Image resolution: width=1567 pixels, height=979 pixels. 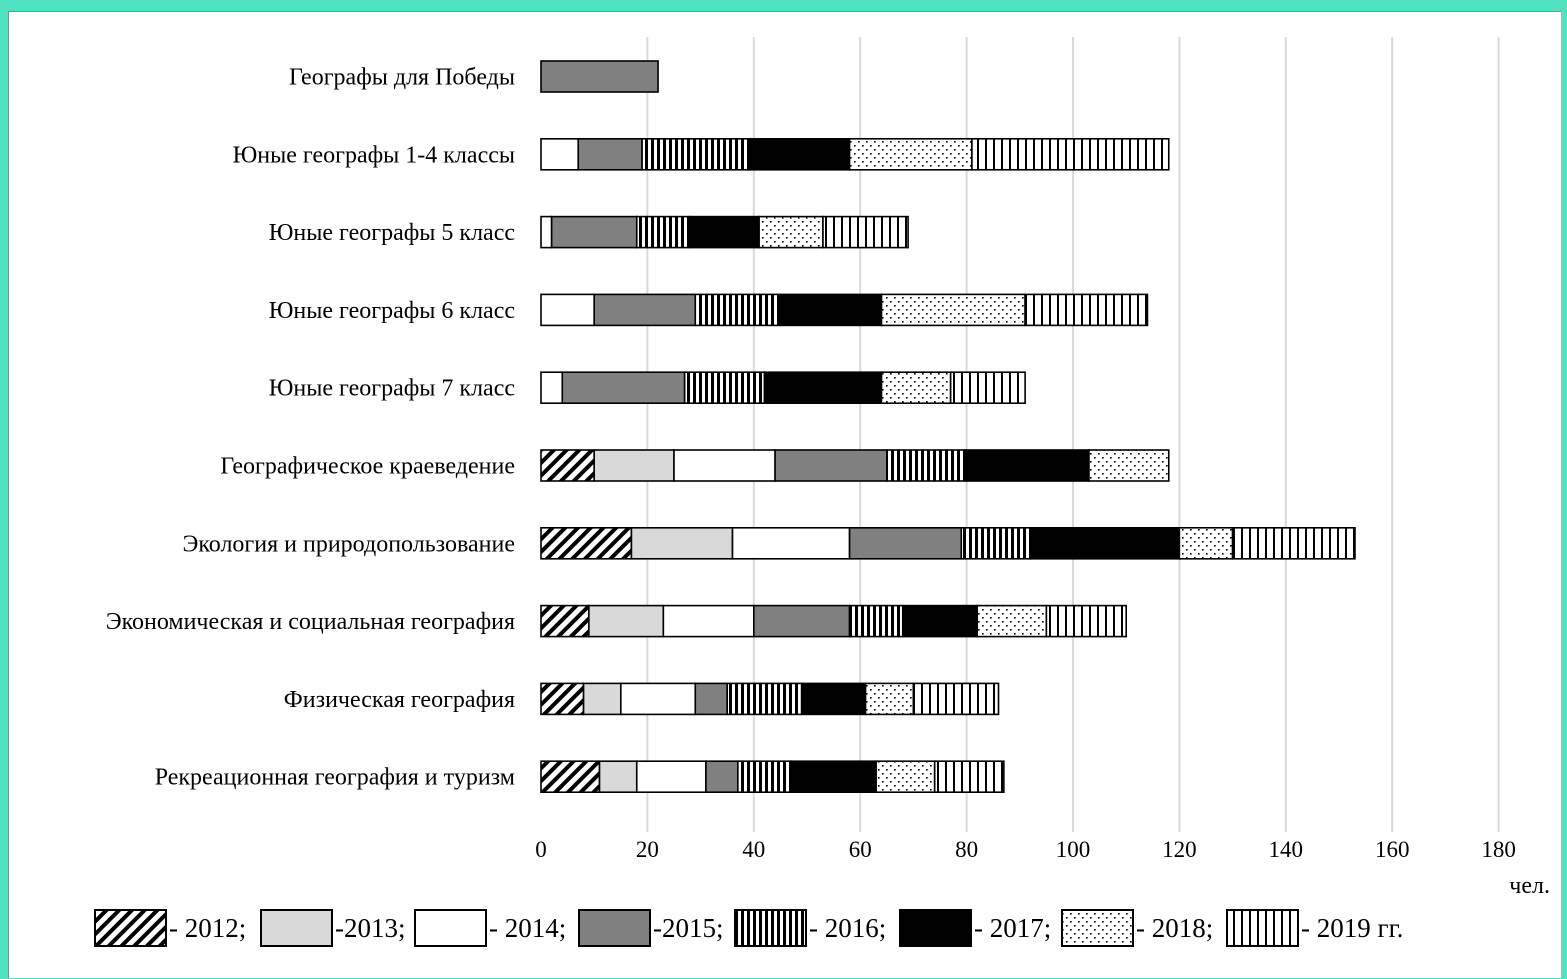 What do you see at coordinates (527, 928) in the screenshot?
I see `legend-label: - 2014;` at bounding box center [527, 928].